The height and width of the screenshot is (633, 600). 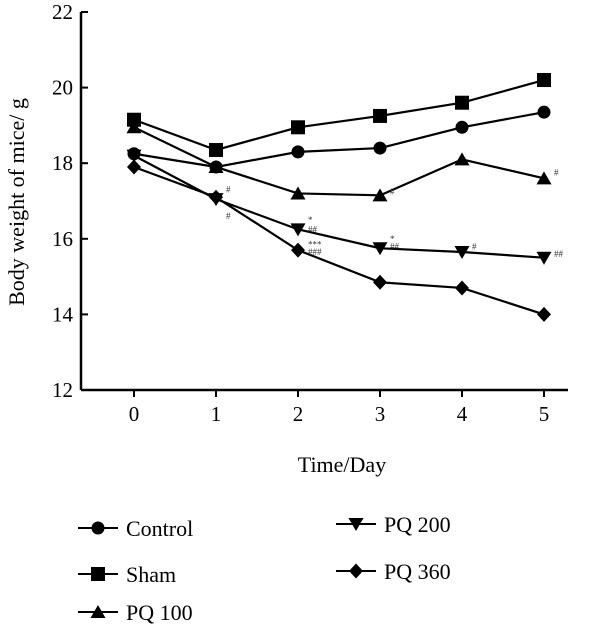 I want to click on y-tick-label: 12, so click(x=62, y=390).